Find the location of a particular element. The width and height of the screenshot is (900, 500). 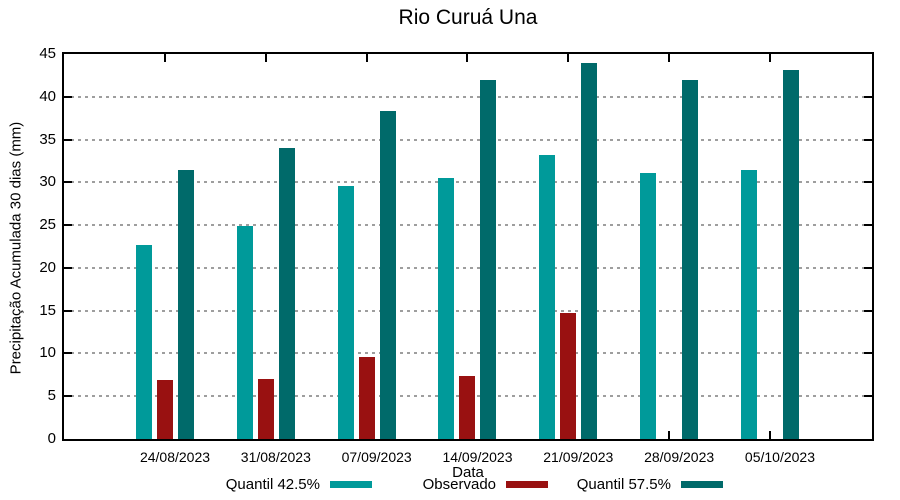

bar-quantil-57-5-14-09-2023 is located at coordinates (488, 259).